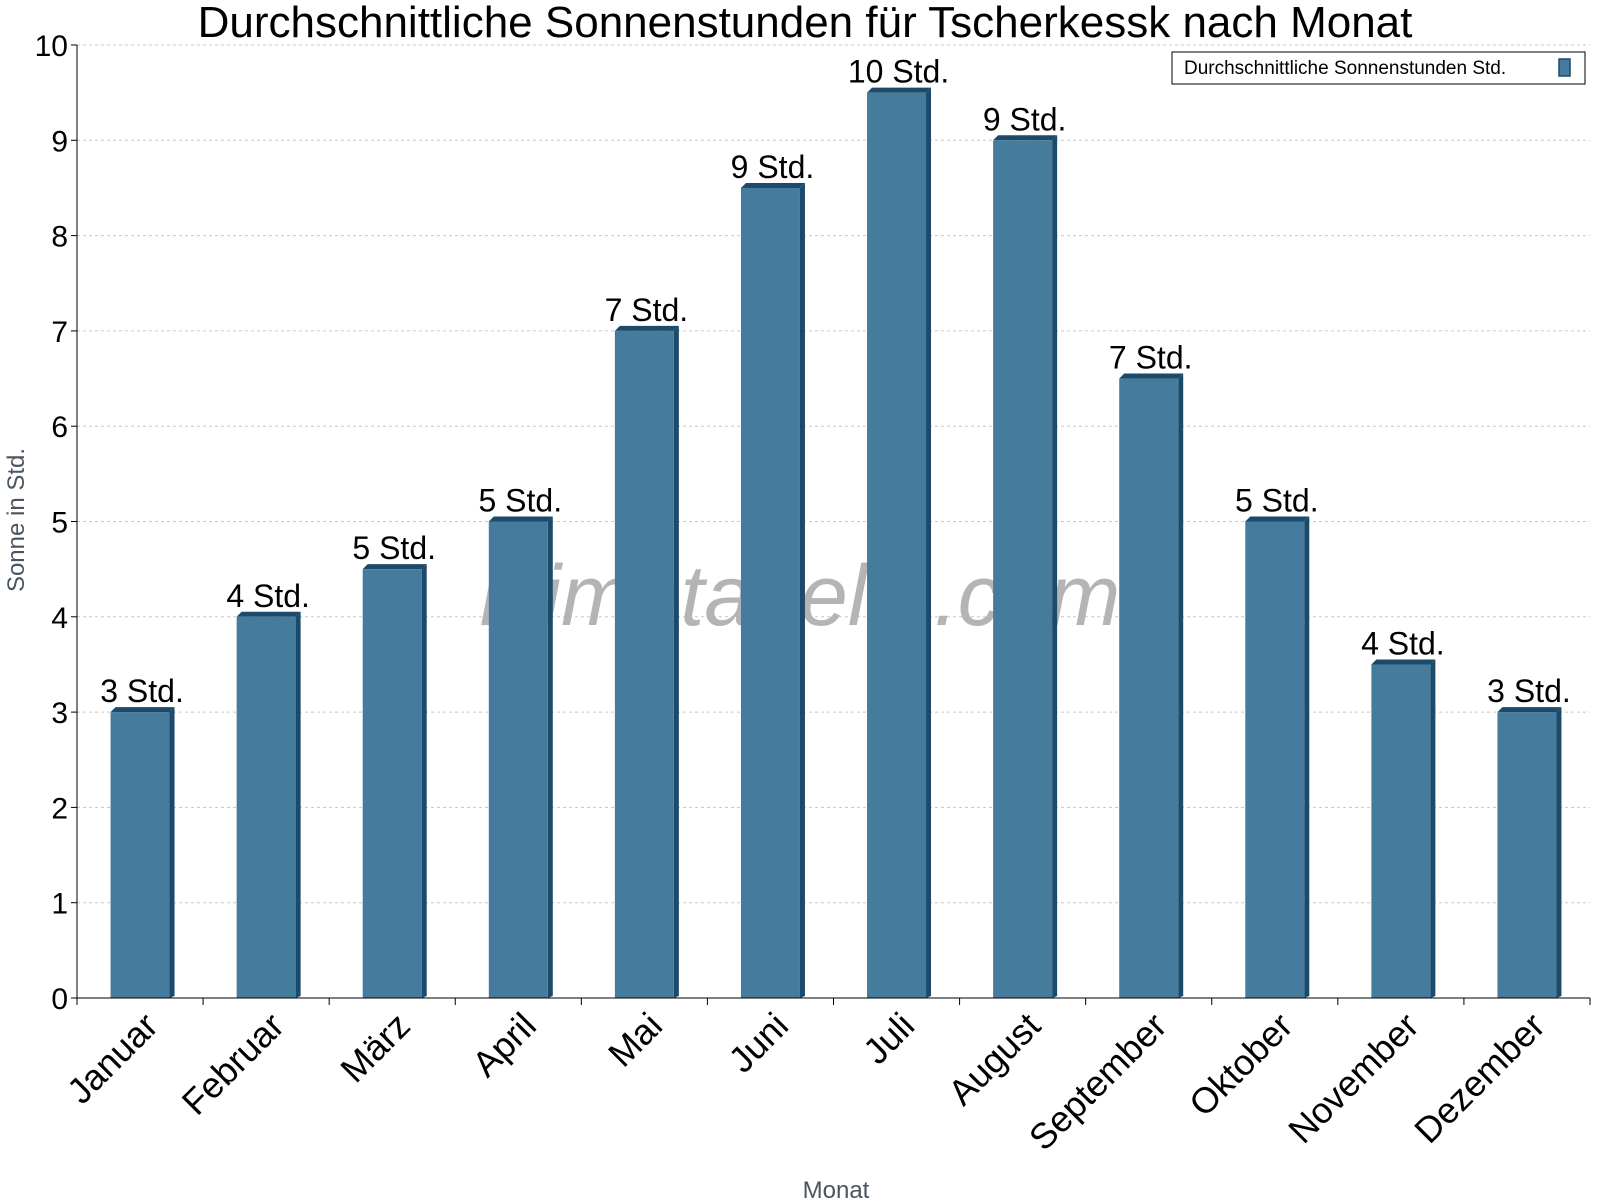 The image size is (1600, 1200). What do you see at coordinates (635, 1040) in the screenshot?
I see `x-tick-label: Mai` at bounding box center [635, 1040].